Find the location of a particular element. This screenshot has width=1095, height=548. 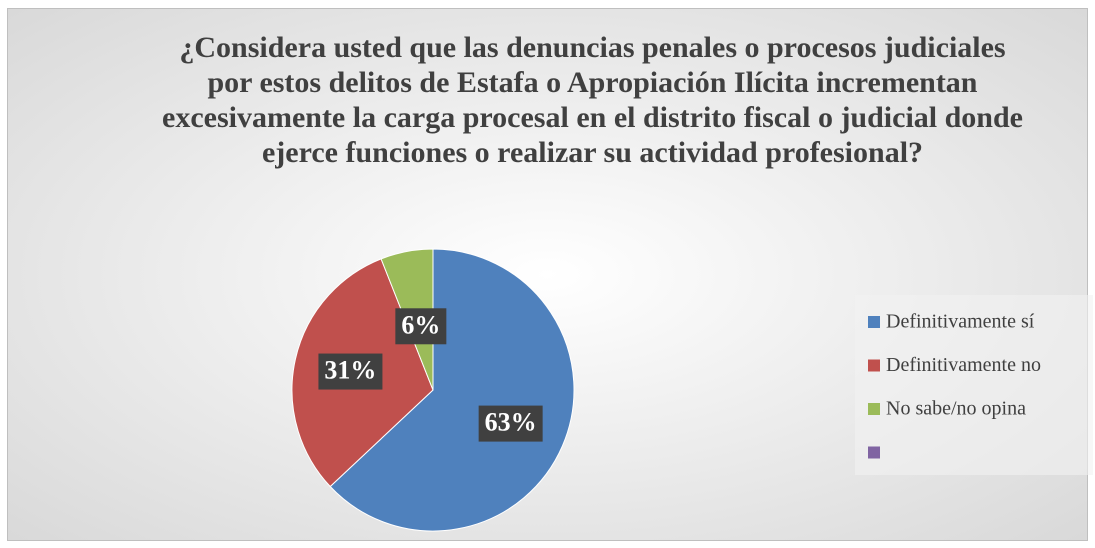

data-label: 6% is located at coordinates (420, 324).